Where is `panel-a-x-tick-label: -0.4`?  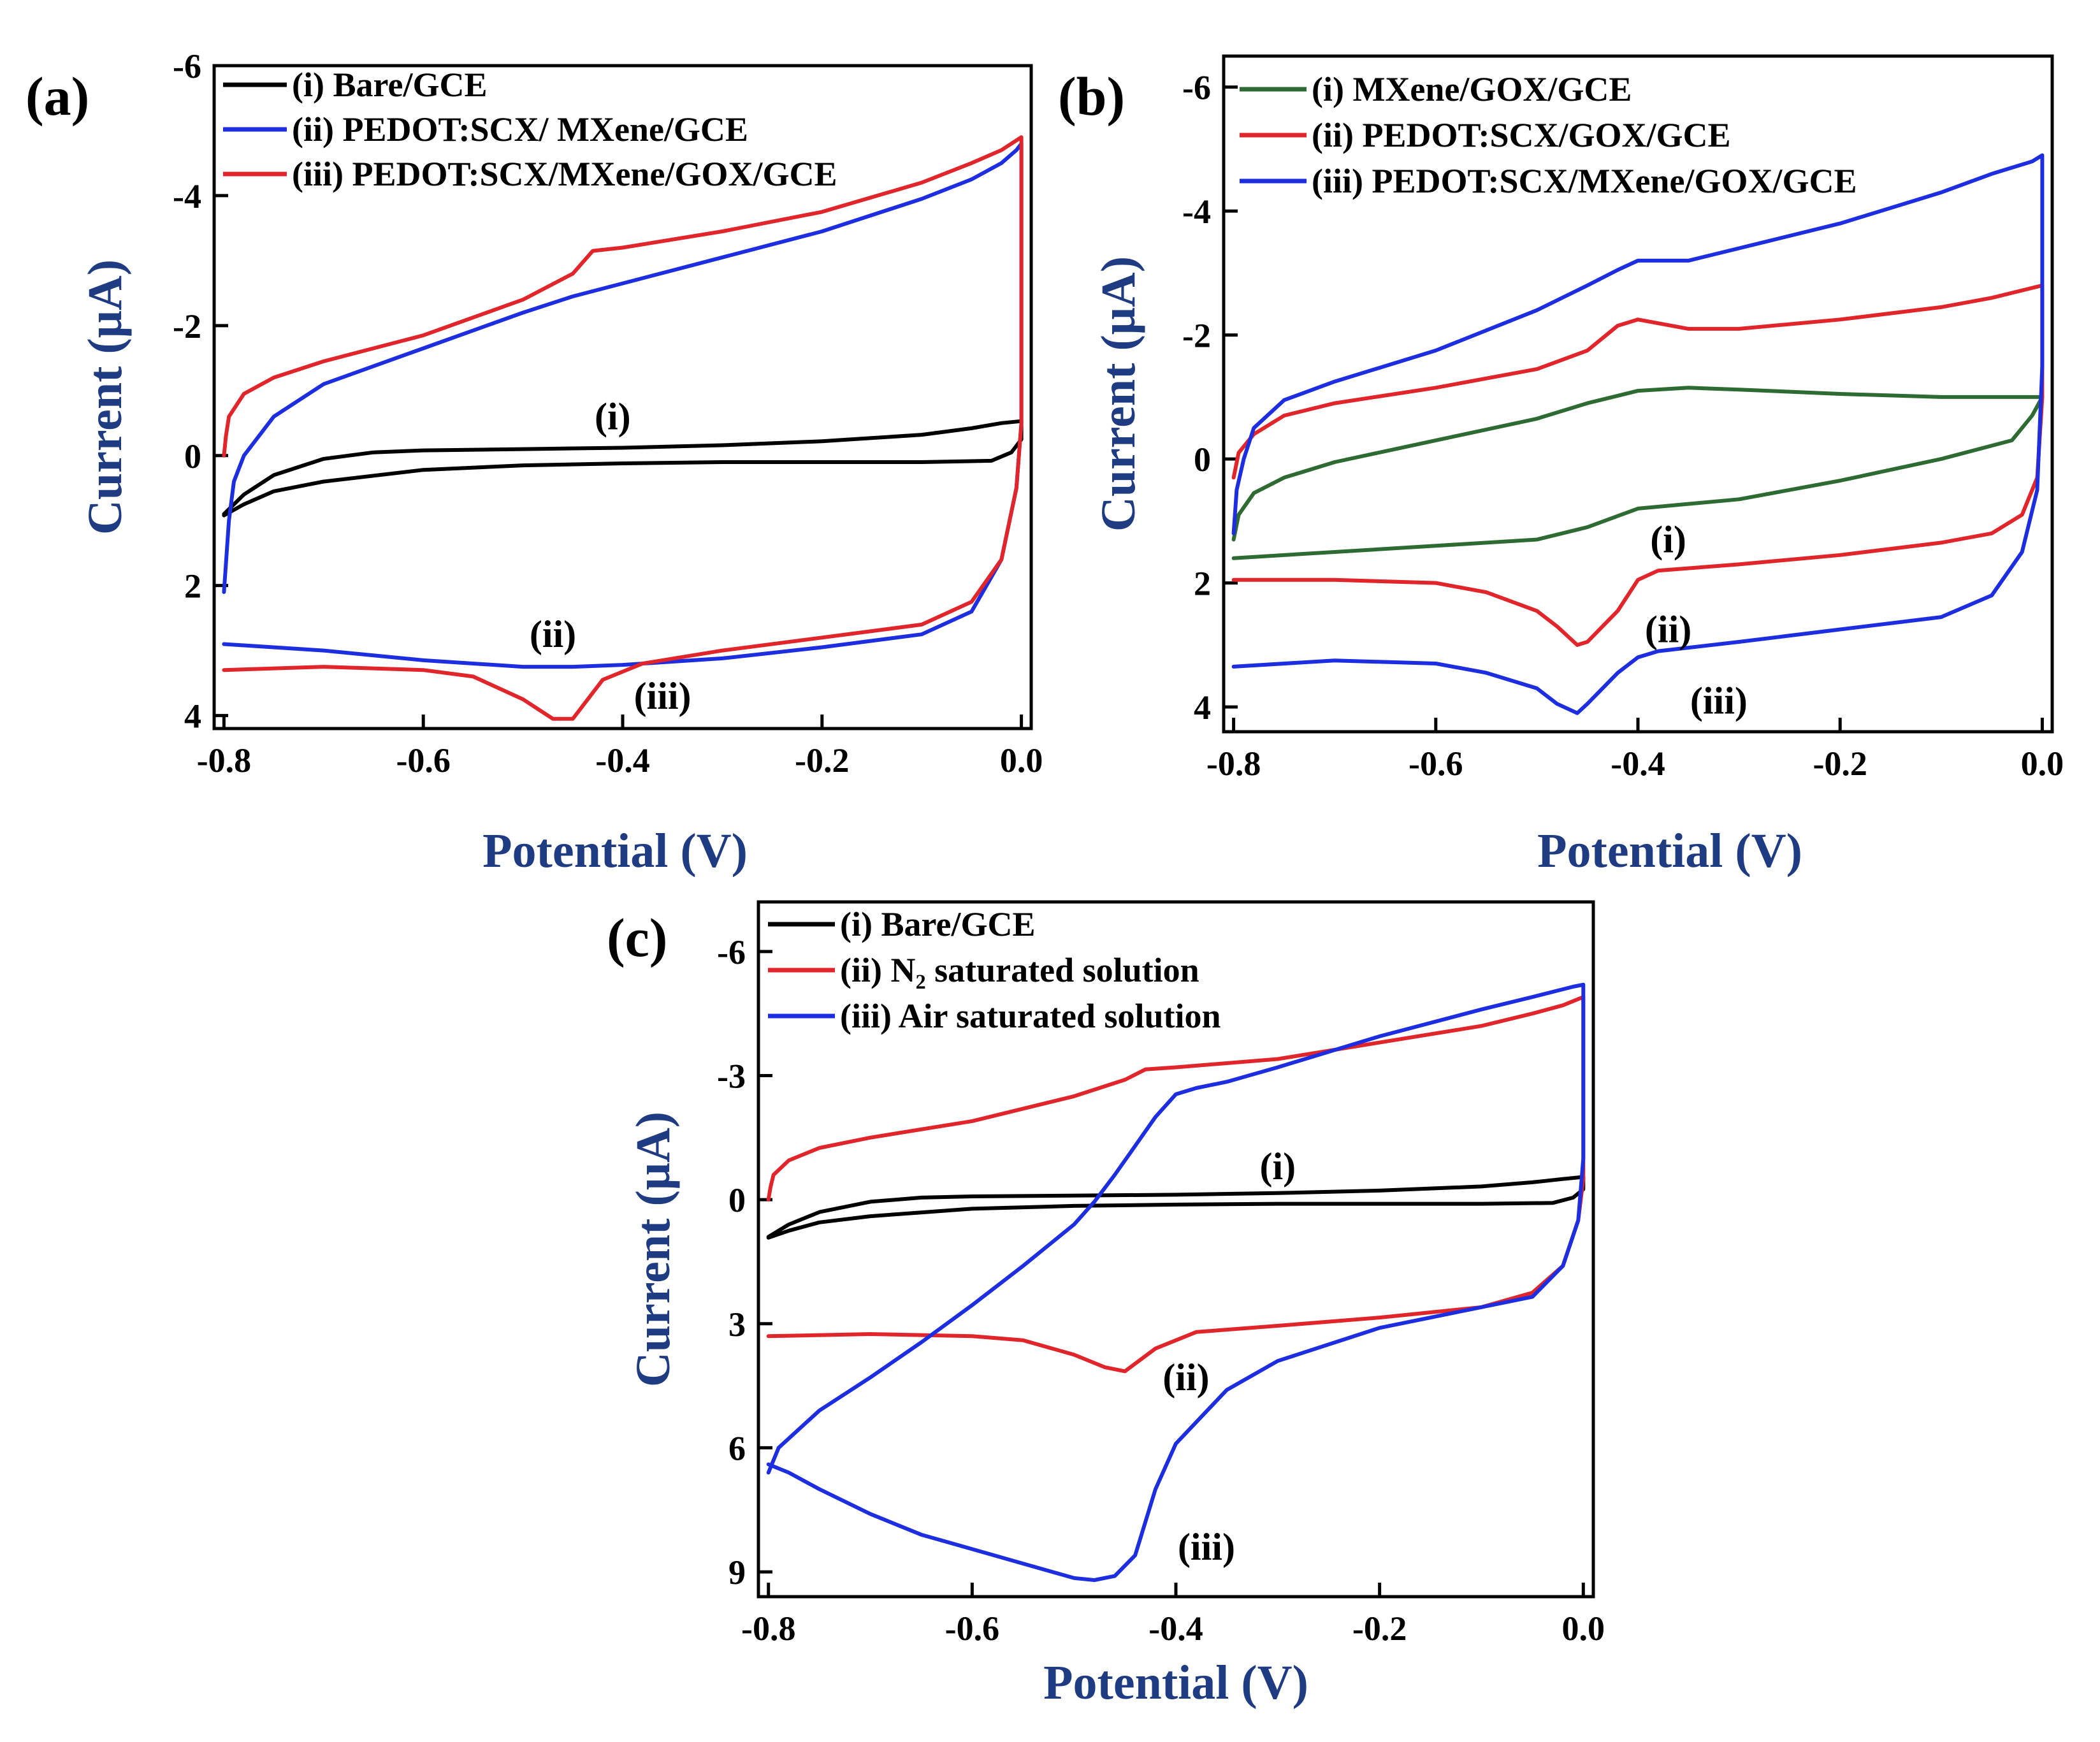 panel-a-x-tick-label: -0.4 is located at coordinates (622, 760).